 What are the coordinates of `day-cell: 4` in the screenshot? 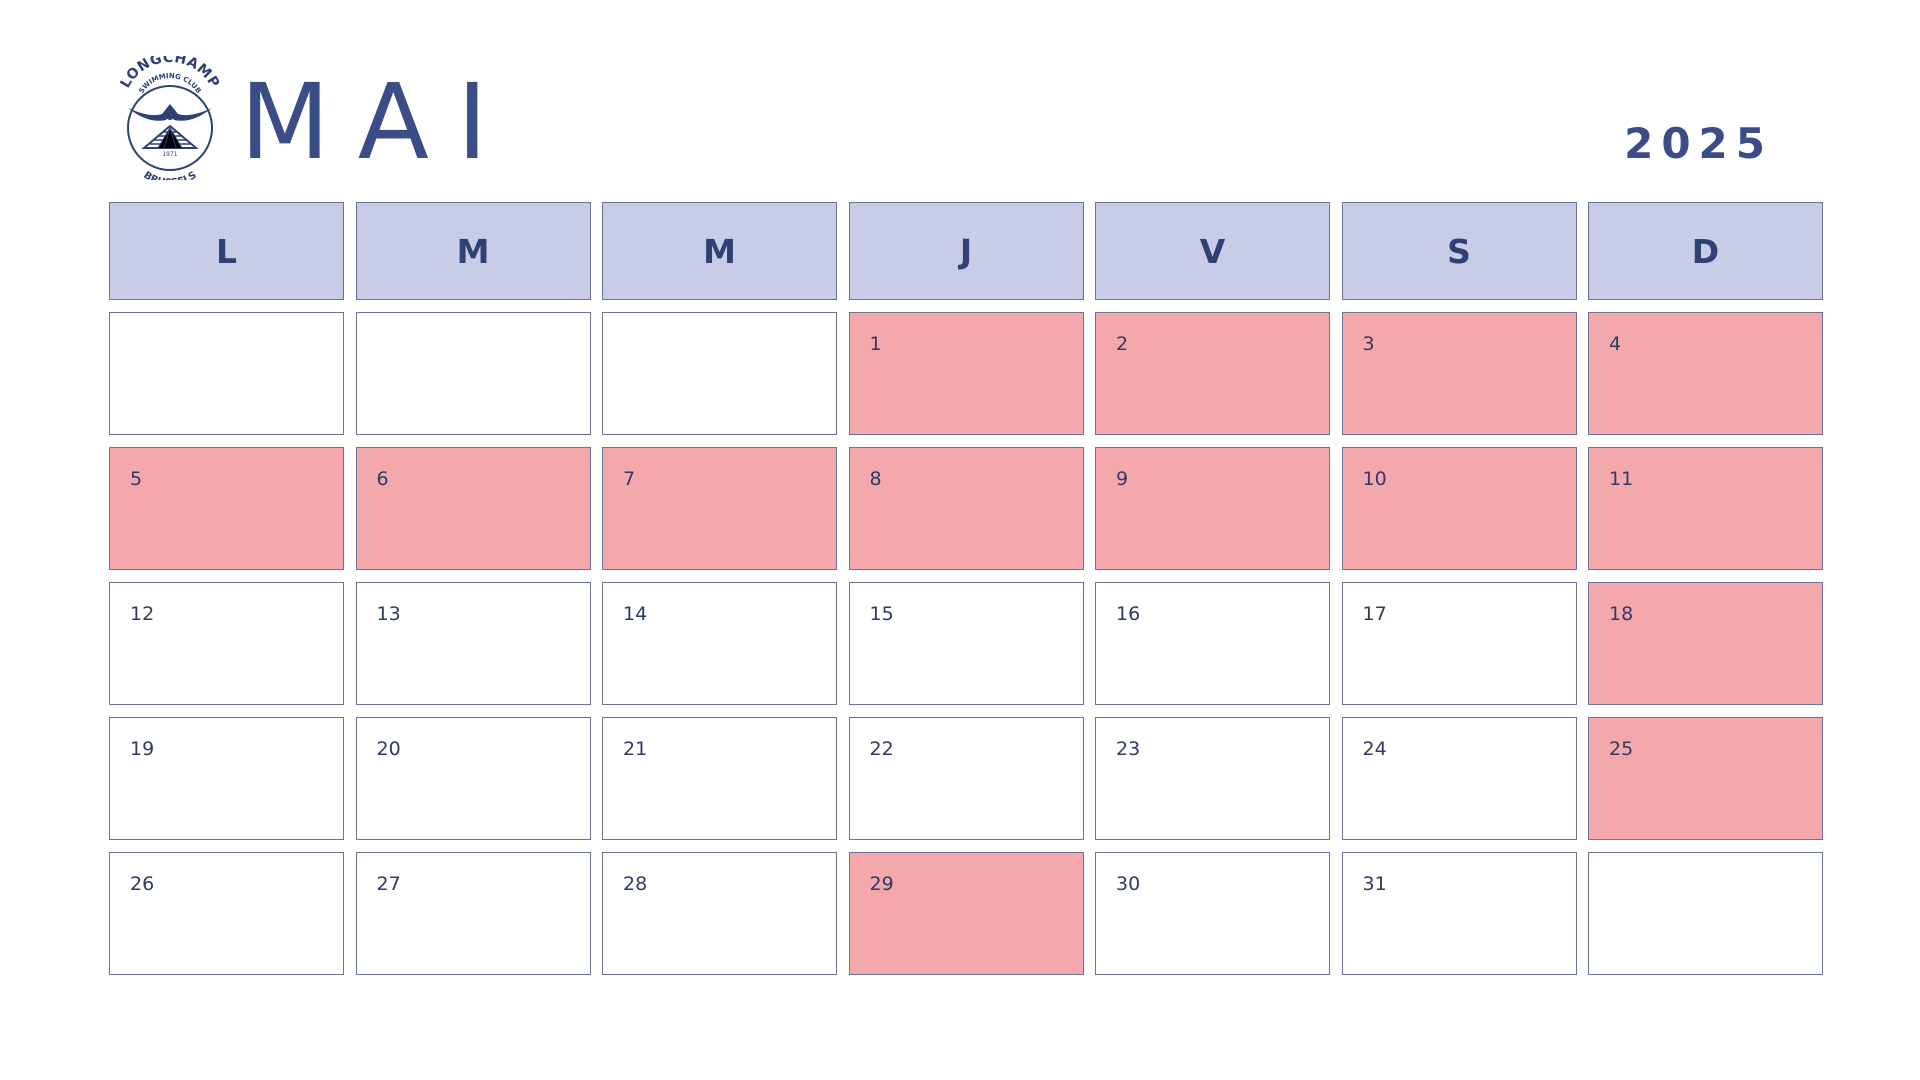 It's located at (1705, 373).